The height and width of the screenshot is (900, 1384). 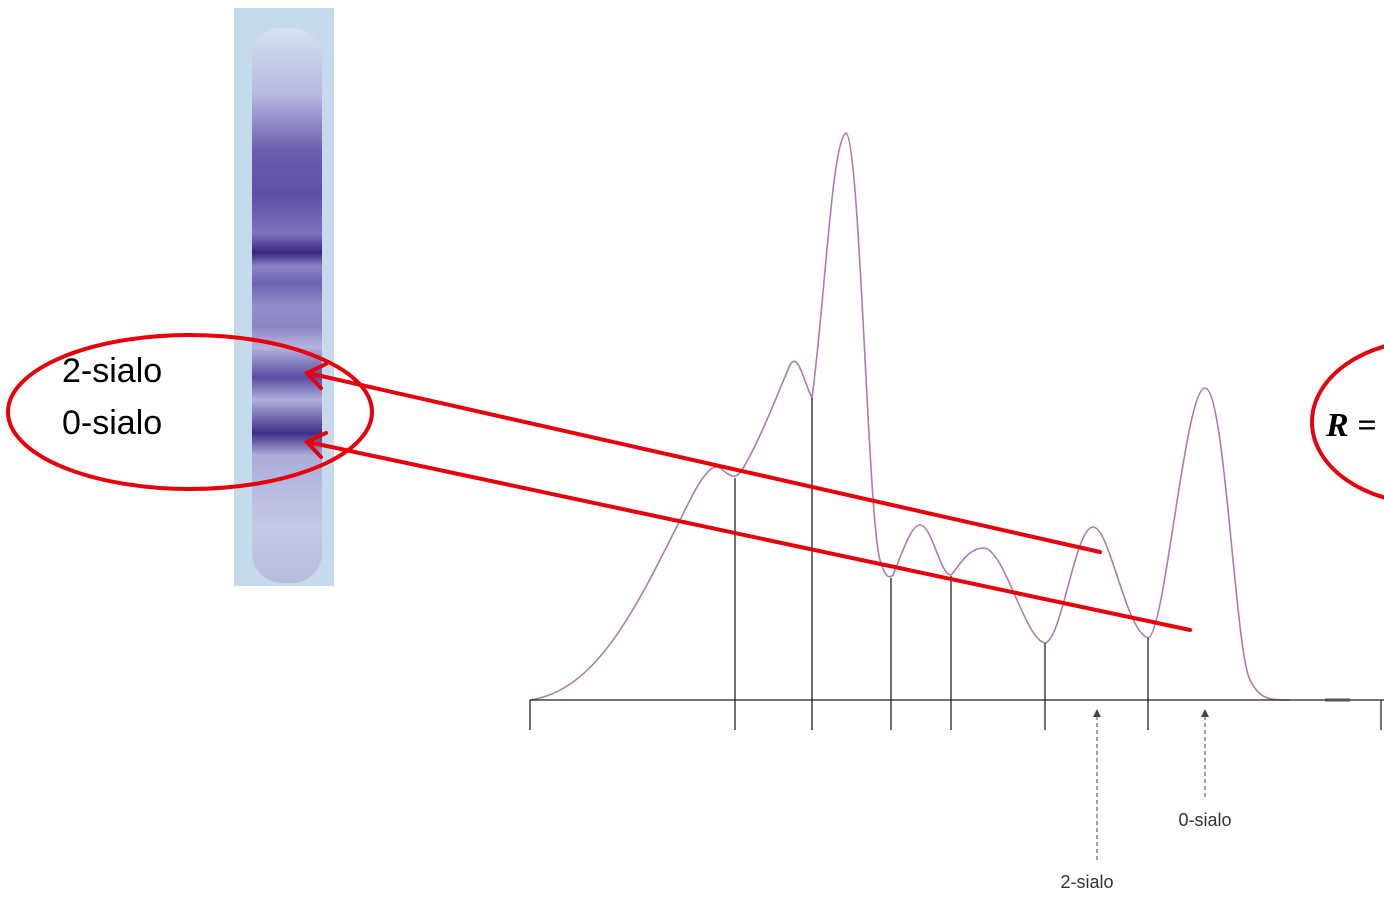 What do you see at coordinates (112, 371) in the screenshot?
I see `gel-label: 2-sialo` at bounding box center [112, 371].